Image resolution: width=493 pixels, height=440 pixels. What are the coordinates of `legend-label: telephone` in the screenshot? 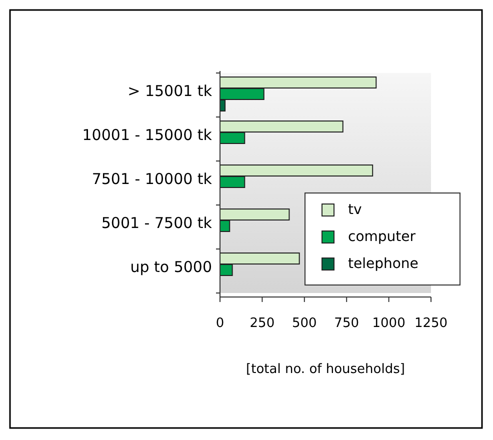 It's located at (383, 264).